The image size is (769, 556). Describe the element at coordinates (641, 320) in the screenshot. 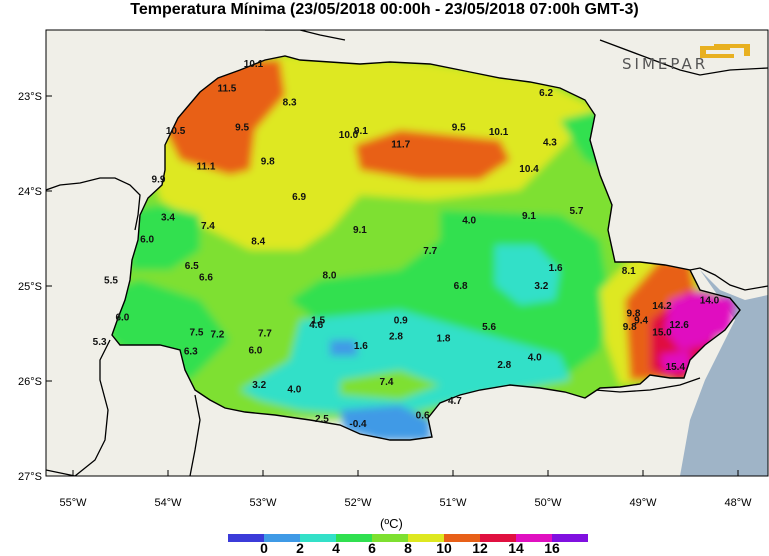

I see `station-value-label: 9.4` at that location.